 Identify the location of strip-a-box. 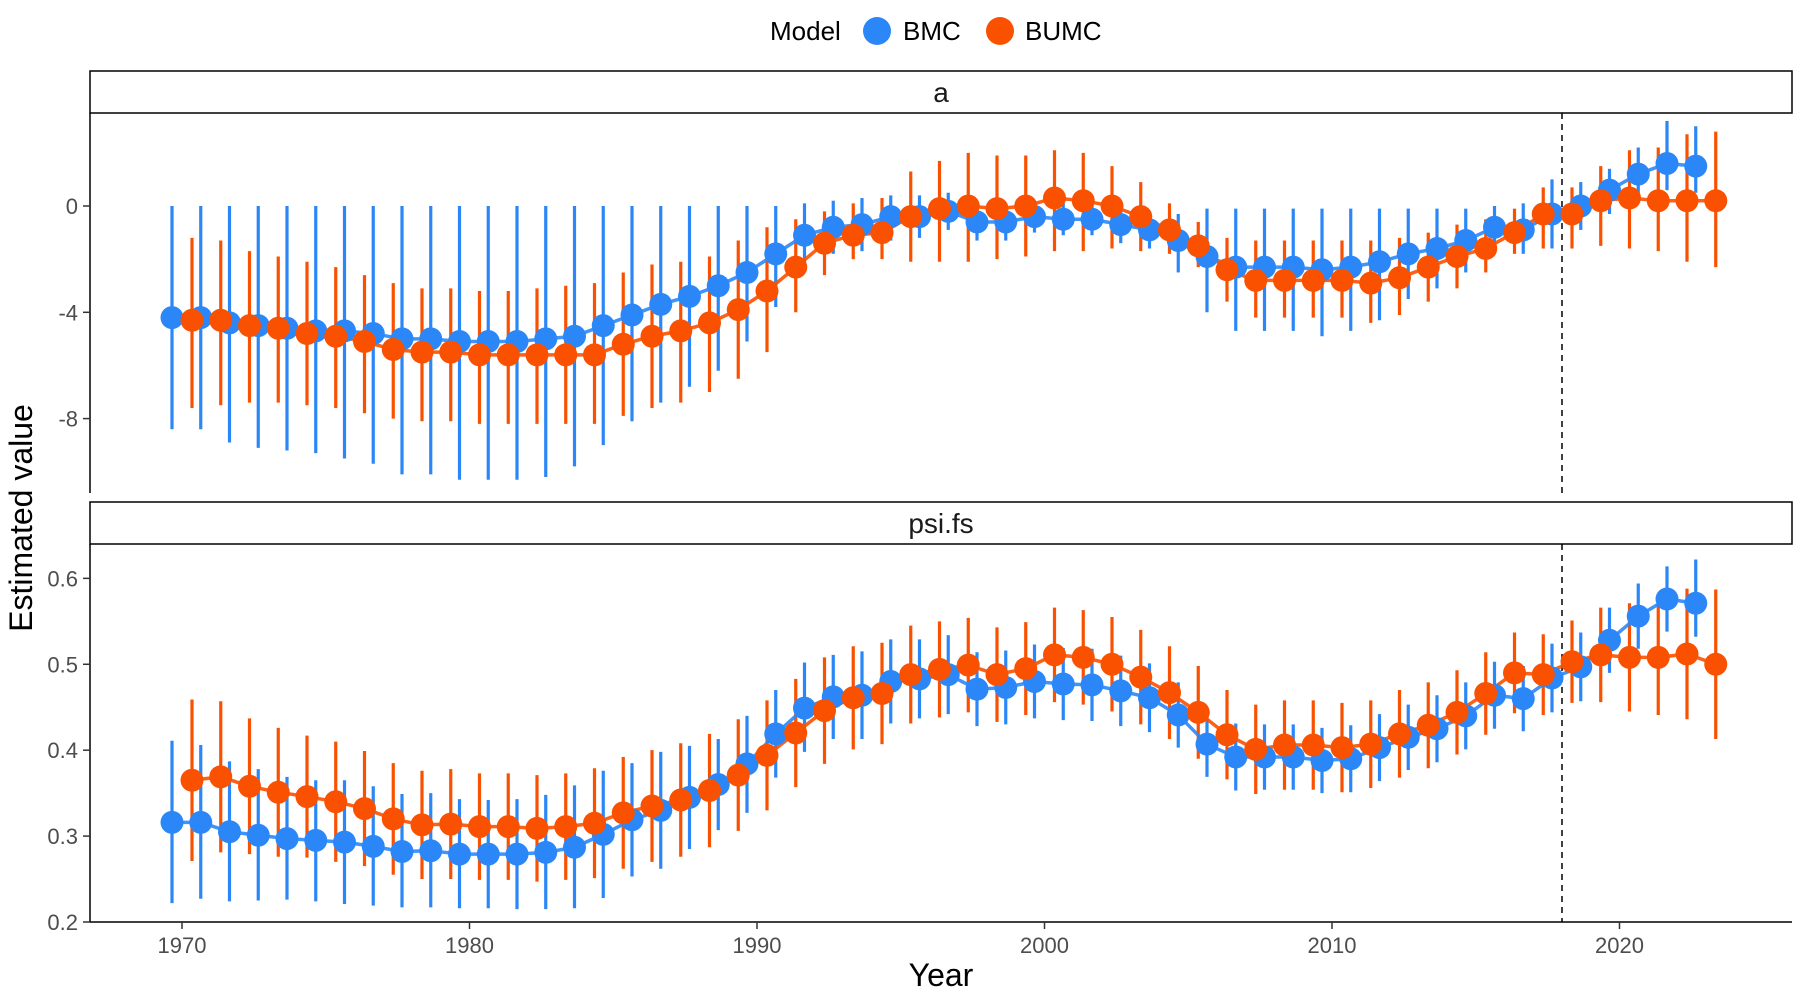
(941, 92).